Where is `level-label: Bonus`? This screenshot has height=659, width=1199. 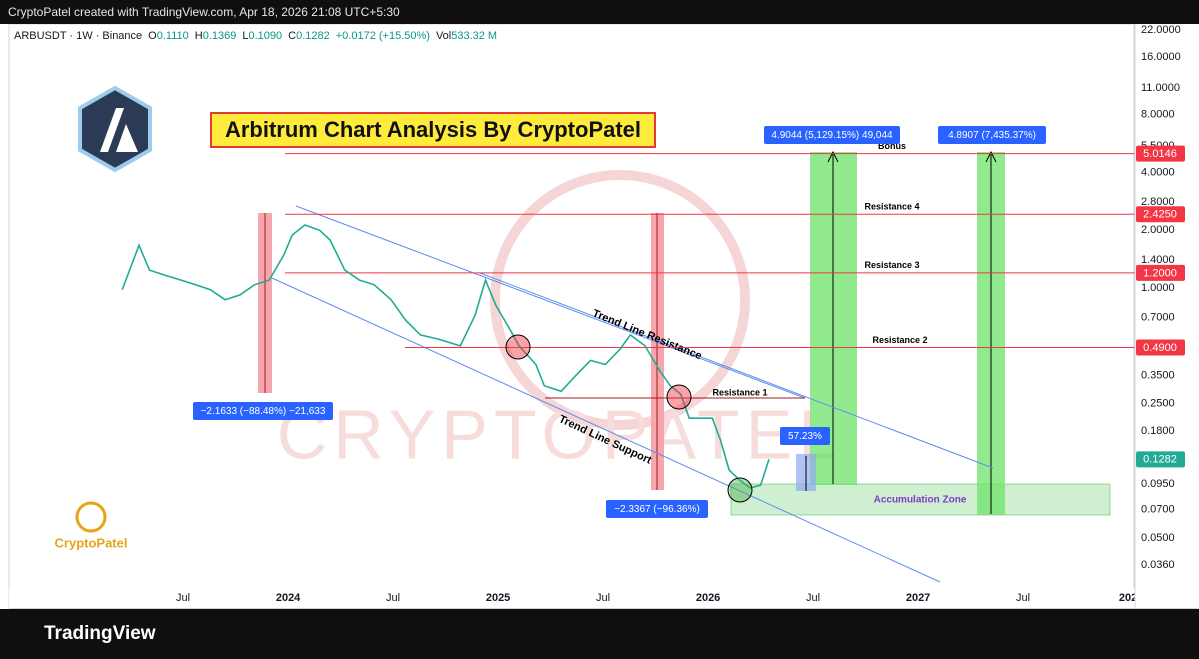 level-label: Bonus is located at coordinates (892, 146).